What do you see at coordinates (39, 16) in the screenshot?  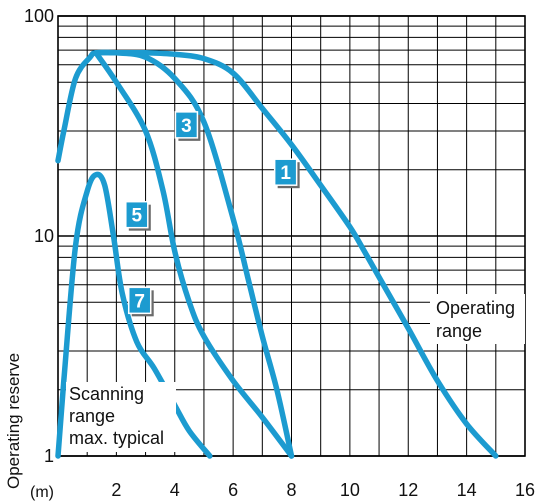 I see `y-tick-label: 100` at bounding box center [39, 16].